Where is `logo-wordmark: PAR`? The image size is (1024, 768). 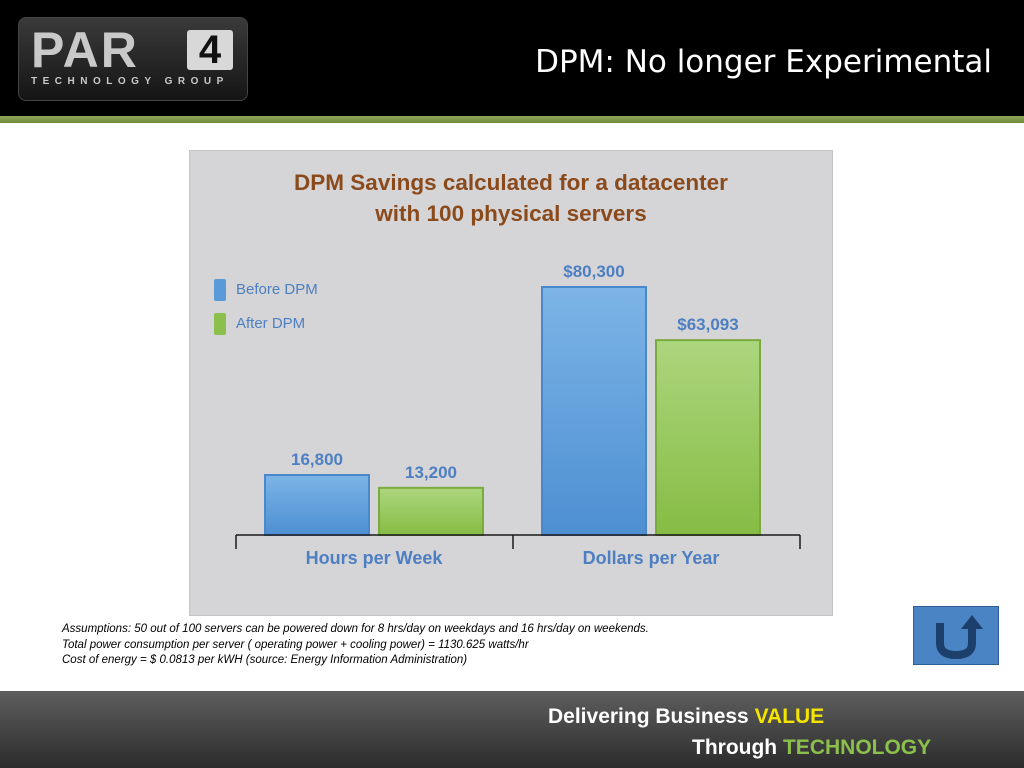
logo-wordmark: PAR is located at coordinates (85, 50).